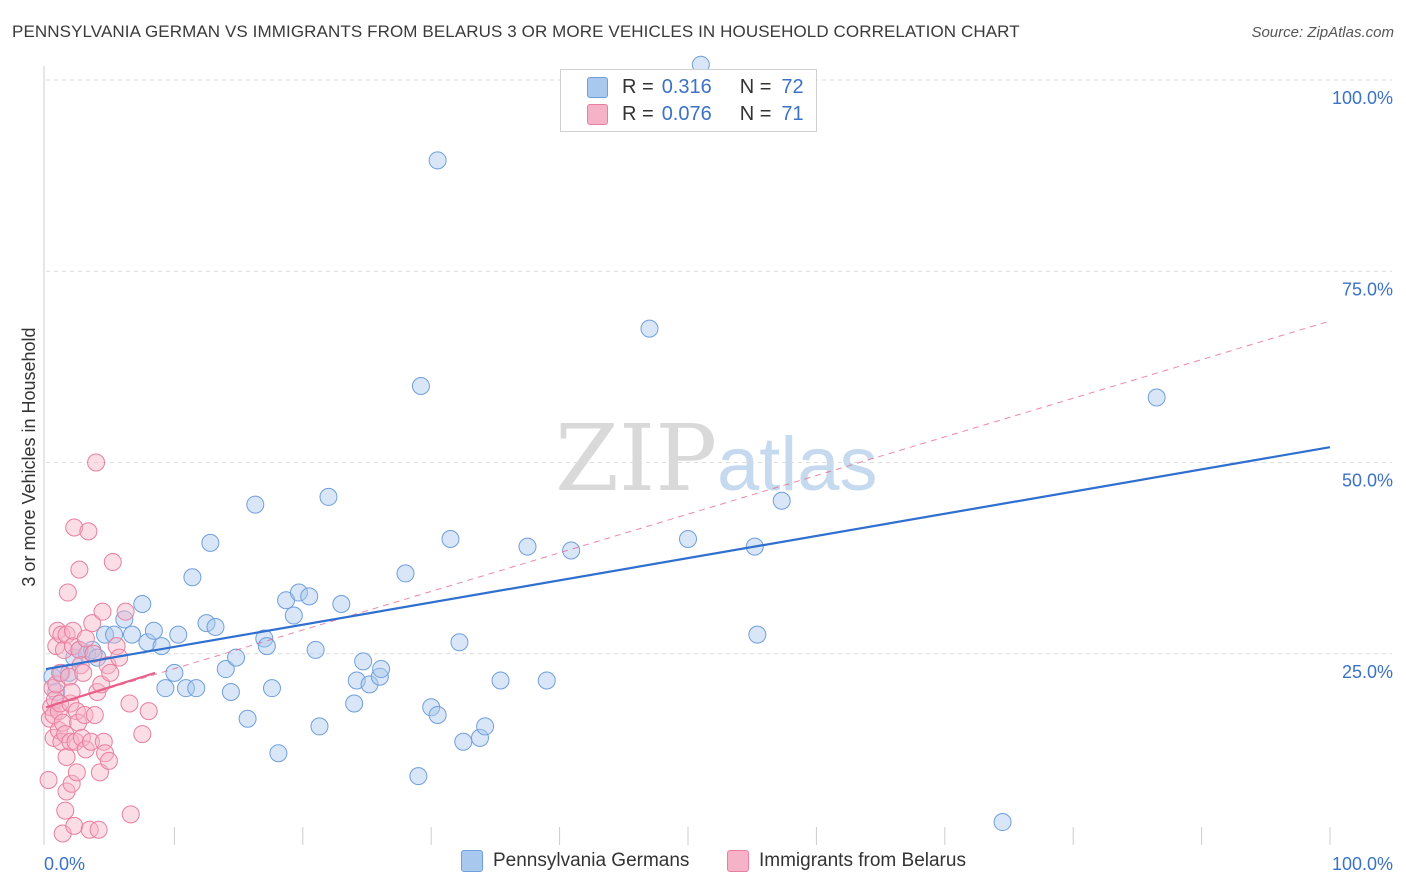 This screenshot has width=1406, height=892. I want to click on y-tick-label: 50.0%, so click(1367, 481).